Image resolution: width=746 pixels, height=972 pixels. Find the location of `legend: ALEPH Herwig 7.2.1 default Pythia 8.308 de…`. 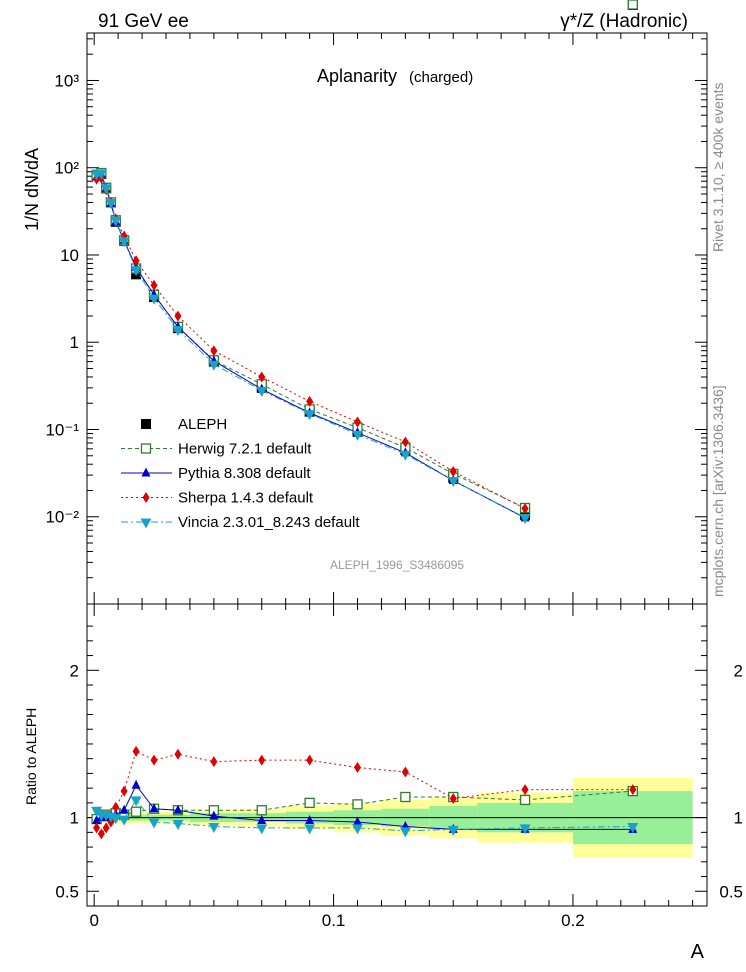

legend: ALEPH Herwig 7.2.1 default Pythia 8.308 de… is located at coordinates (240, 473).